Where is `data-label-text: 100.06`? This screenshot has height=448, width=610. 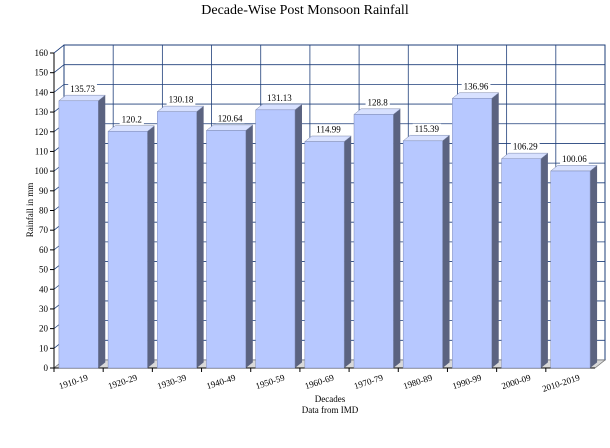 data-label-text: 100.06 is located at coordinates (574, 159).